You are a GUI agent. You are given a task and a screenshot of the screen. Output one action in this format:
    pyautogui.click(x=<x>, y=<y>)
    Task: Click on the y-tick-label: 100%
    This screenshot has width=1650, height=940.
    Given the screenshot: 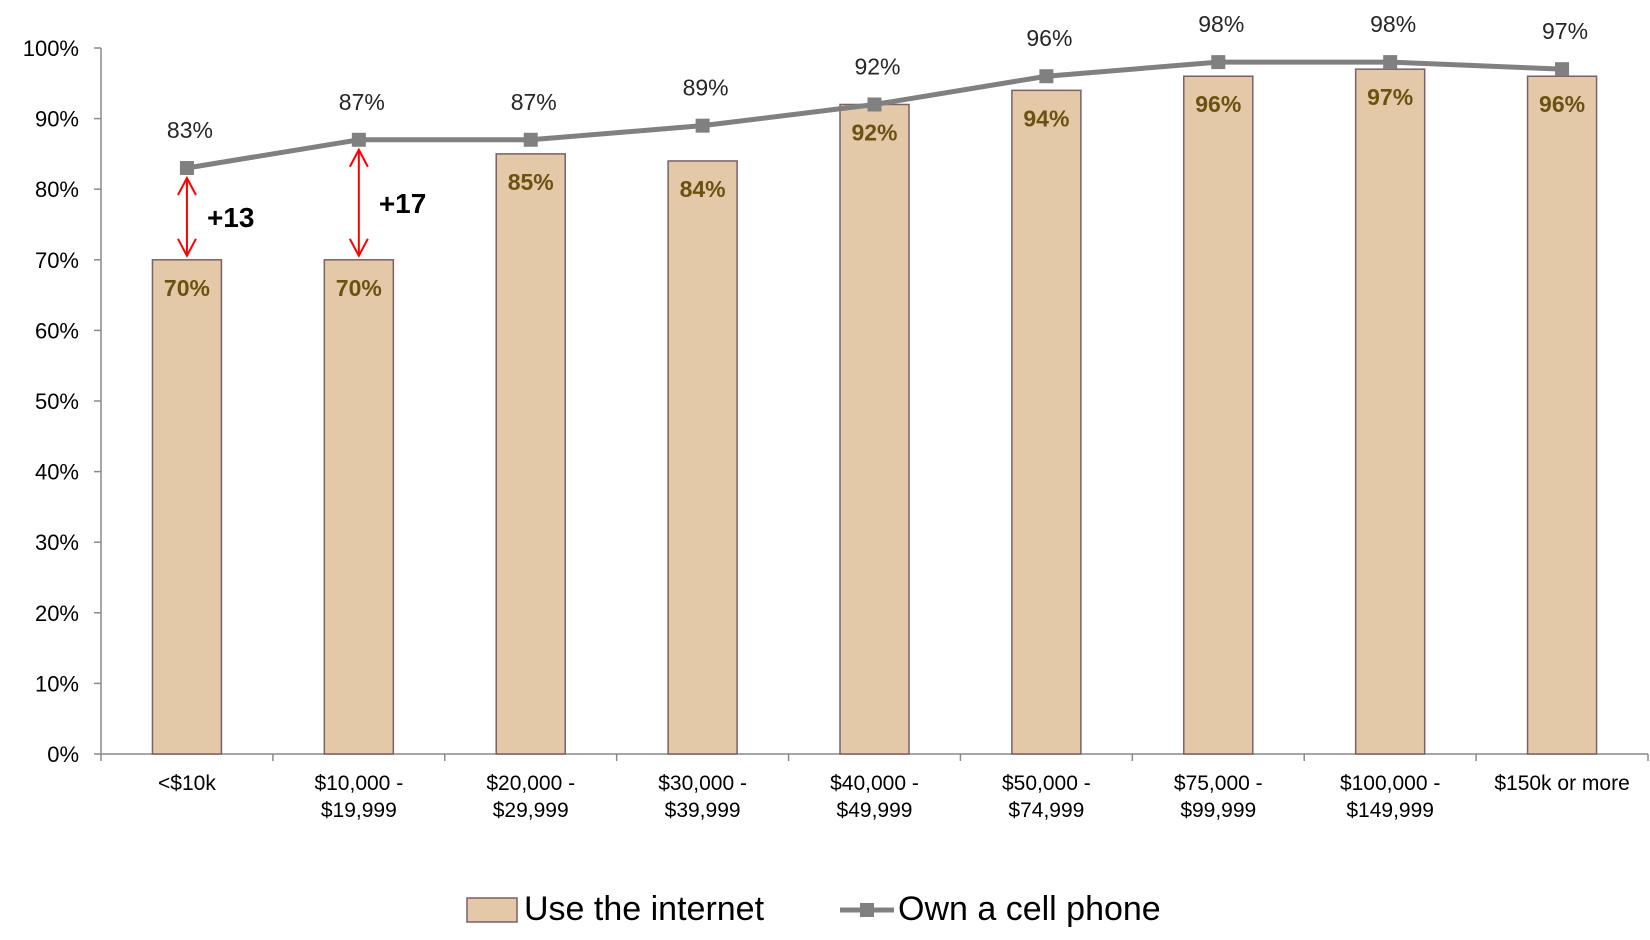 What is the action you would take?
    pyautogui.click(x=51, y=48)
    